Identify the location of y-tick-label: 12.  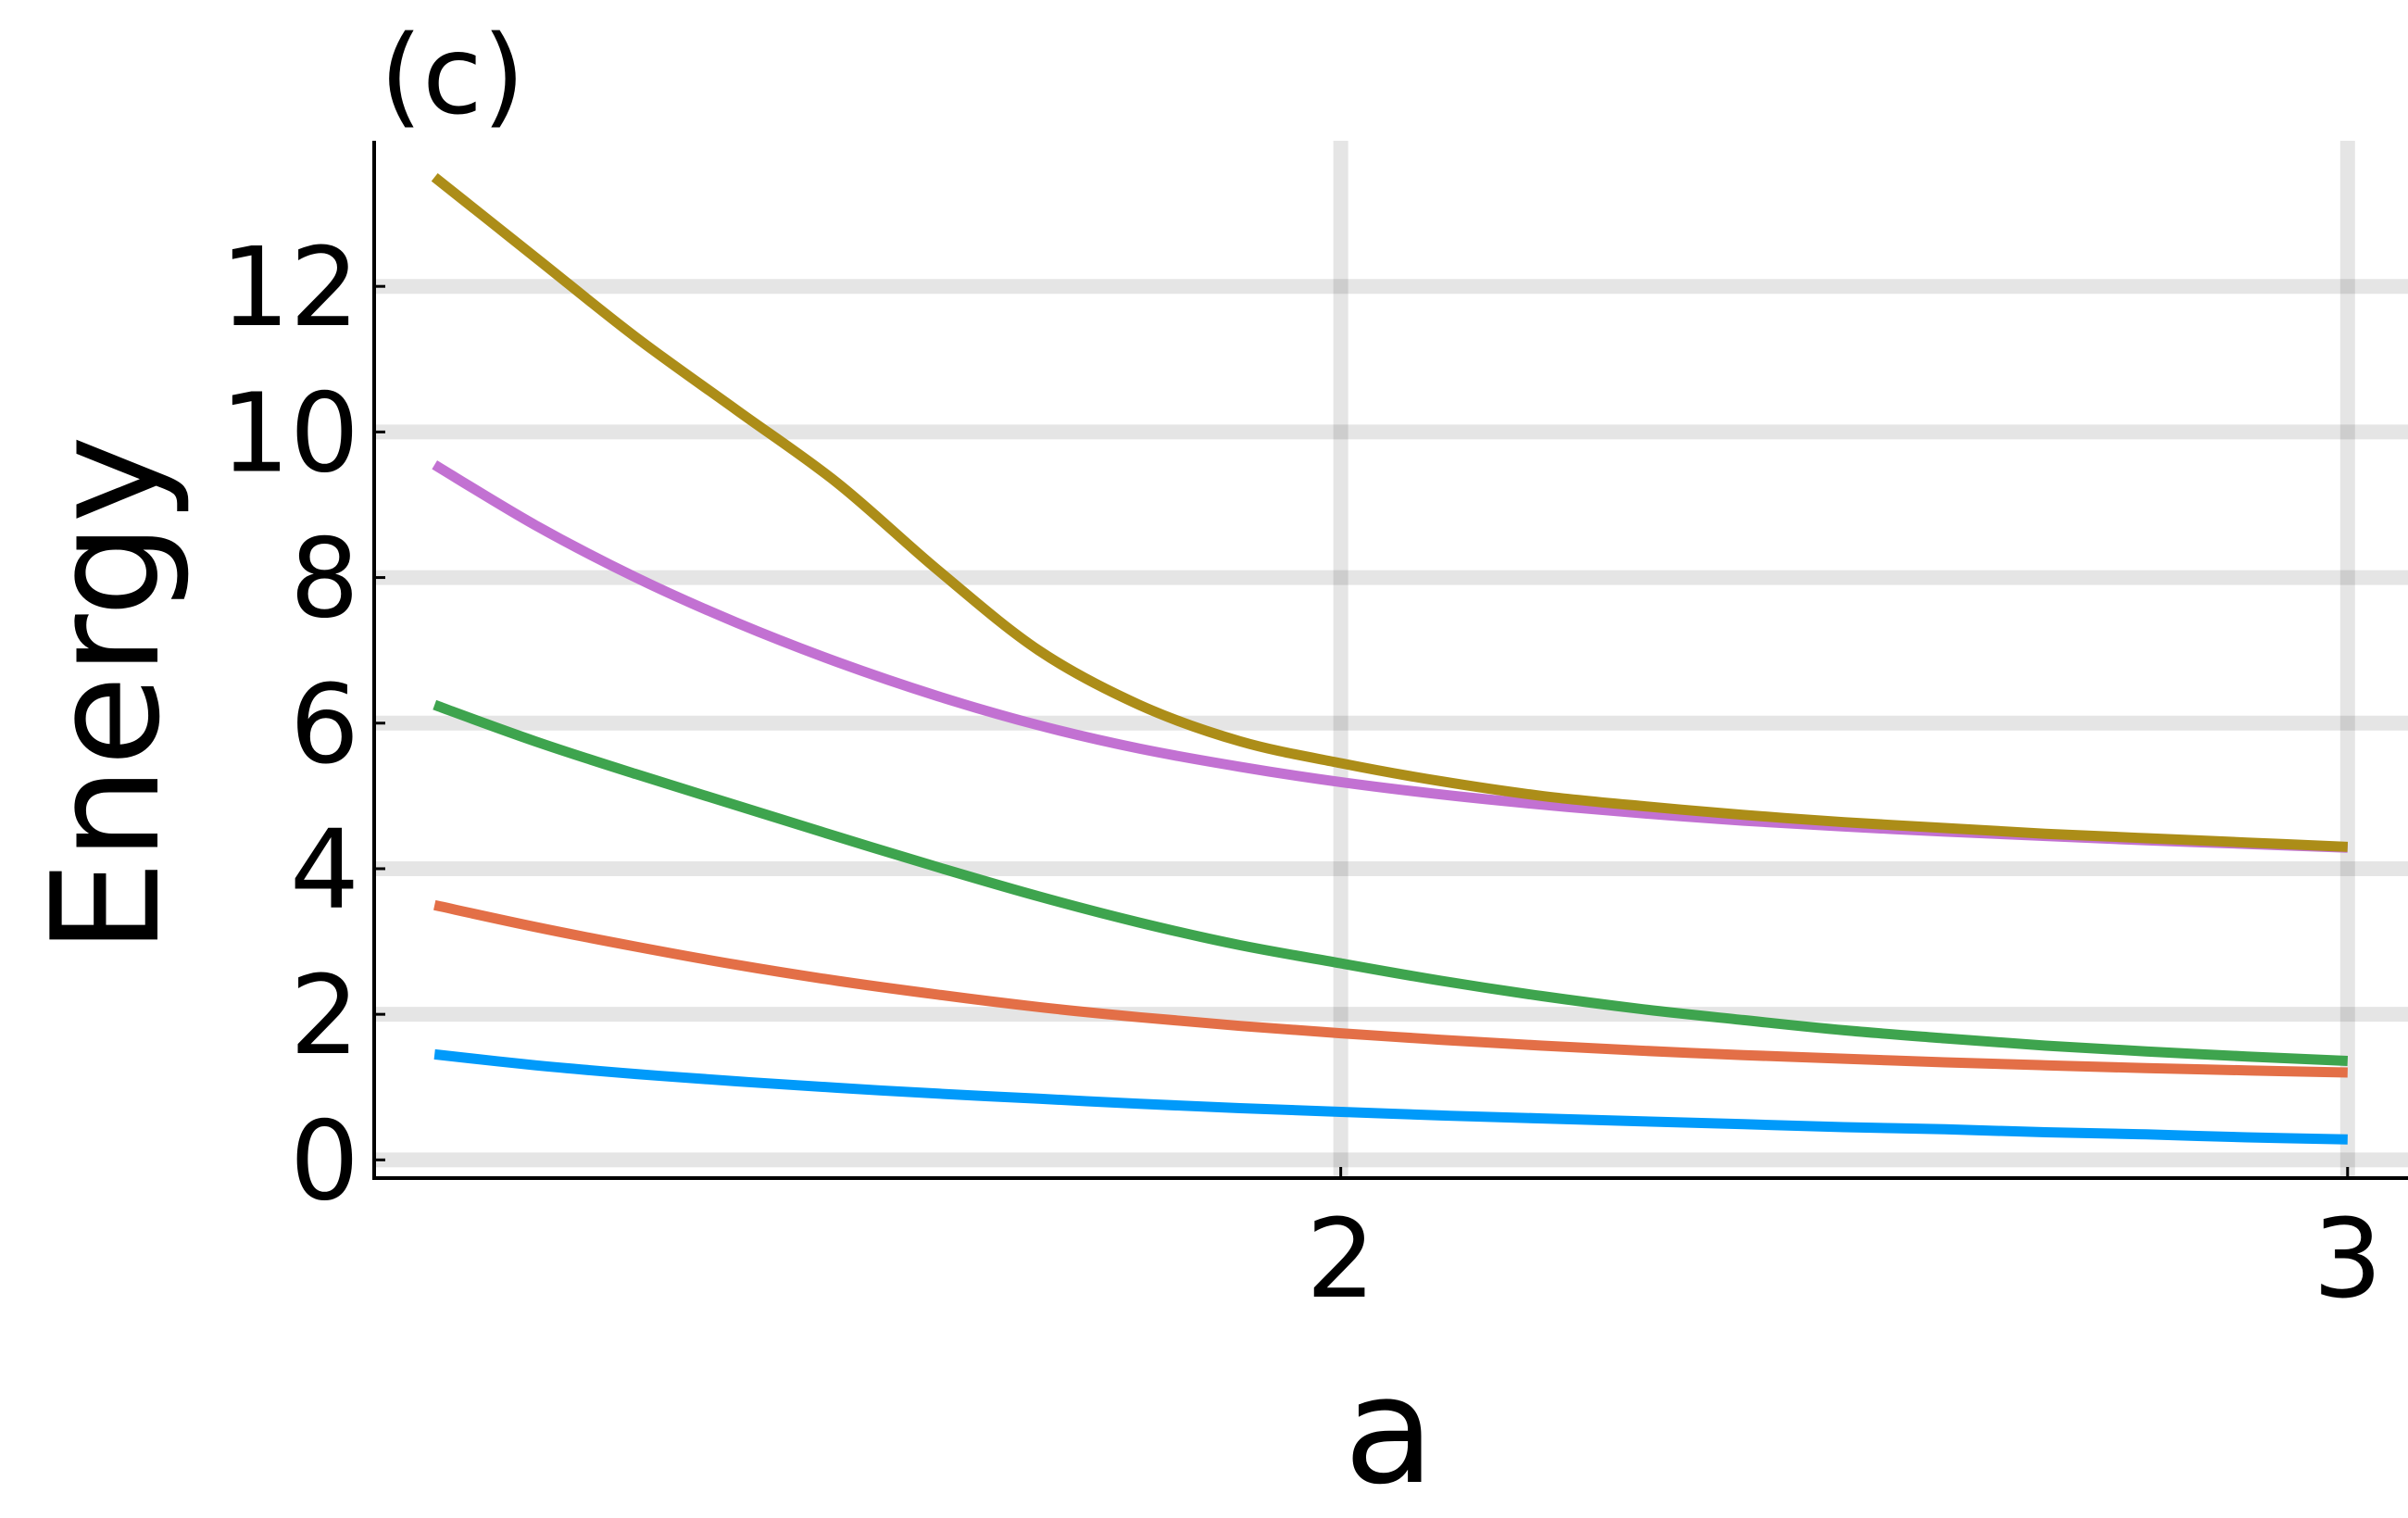
(289, 287).